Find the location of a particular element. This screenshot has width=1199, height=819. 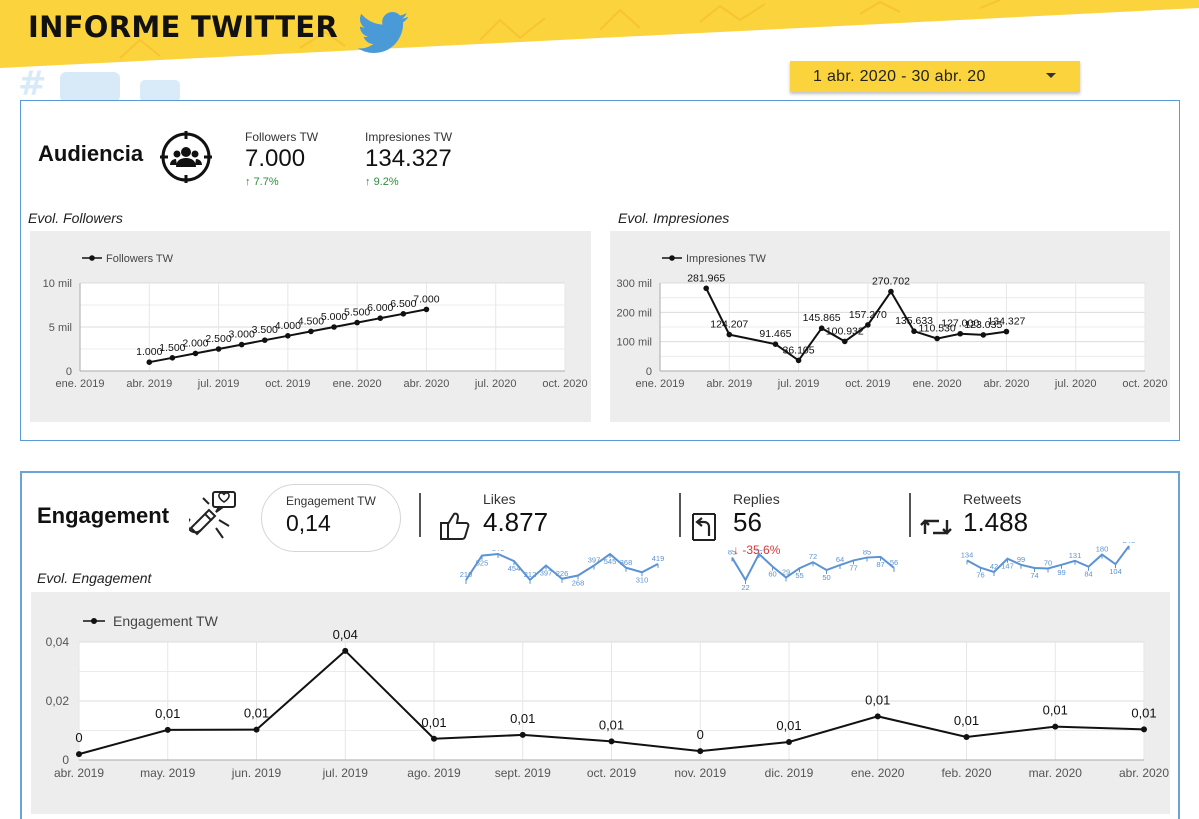

followers-kpi-value: 7.000 is located at coordinates (275, 158).